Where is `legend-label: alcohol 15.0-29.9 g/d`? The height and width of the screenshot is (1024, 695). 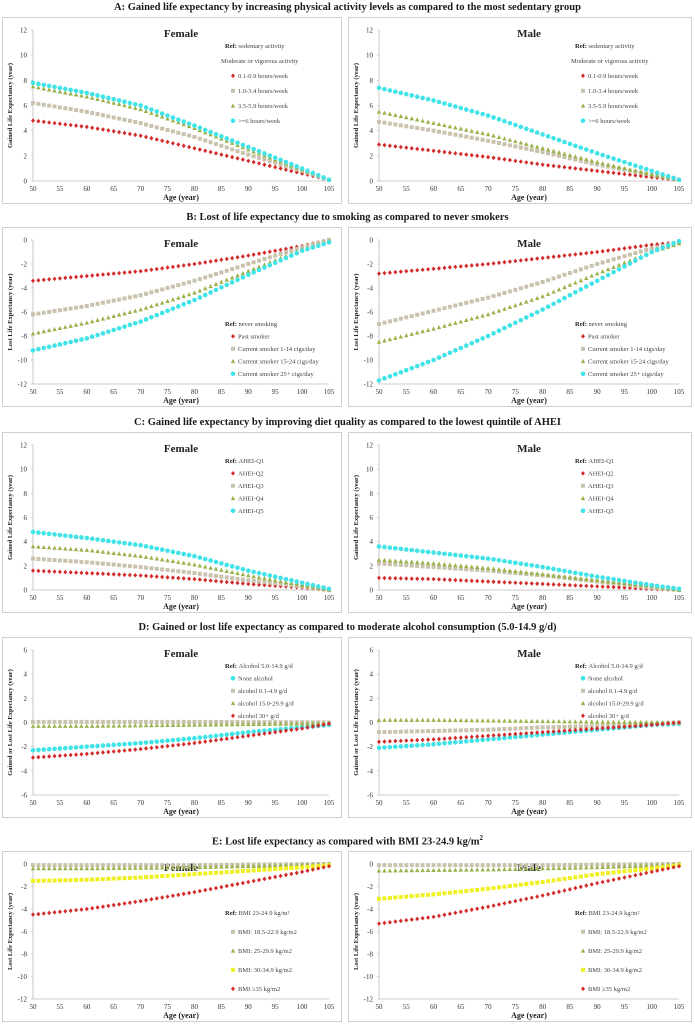
legend-label: alcohol 15.0-29.9 g/d is located at coordinates (616, 704).